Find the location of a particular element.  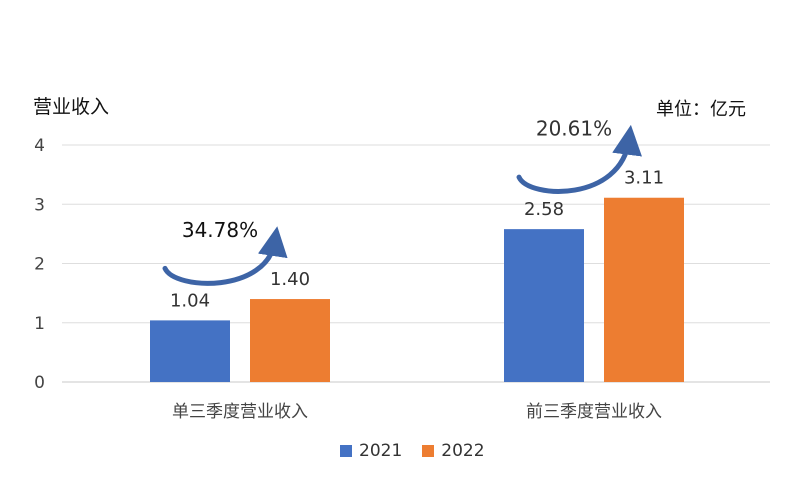

unit-label: 单位：亿元 is located at coordinates (701, 109).